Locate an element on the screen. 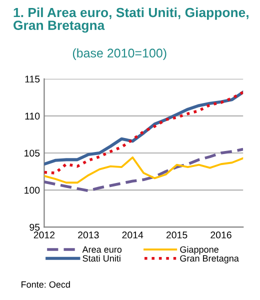  legend-label: Area euro is located at coordinates (102, 249).